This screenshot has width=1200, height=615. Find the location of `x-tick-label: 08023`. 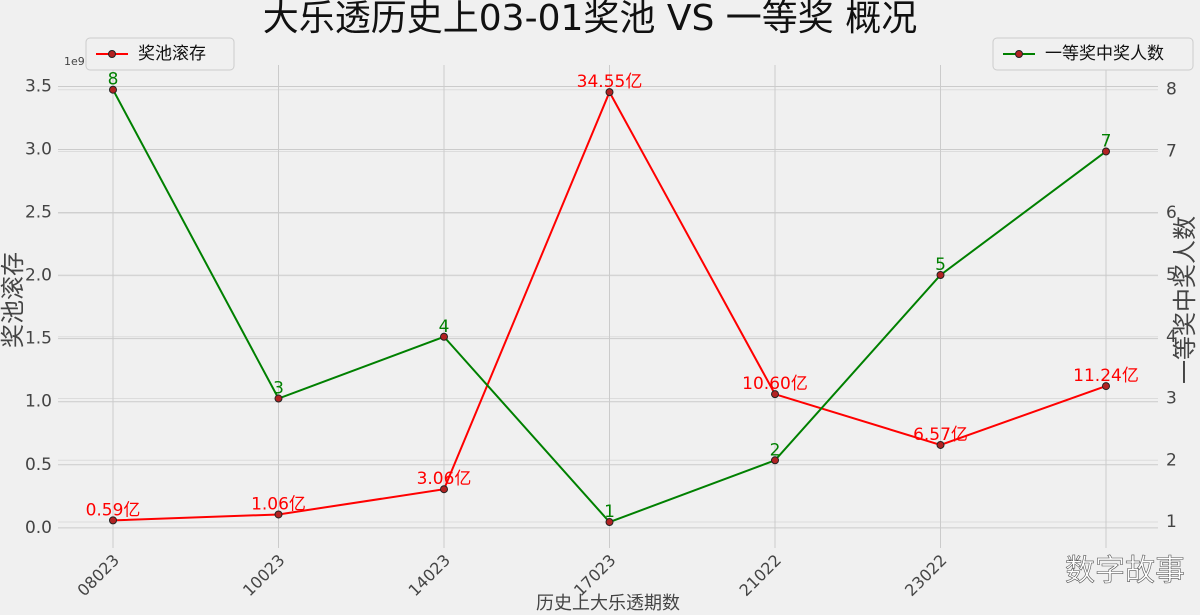

x-tick-label: 08023 is located at coordinates (98, 575).